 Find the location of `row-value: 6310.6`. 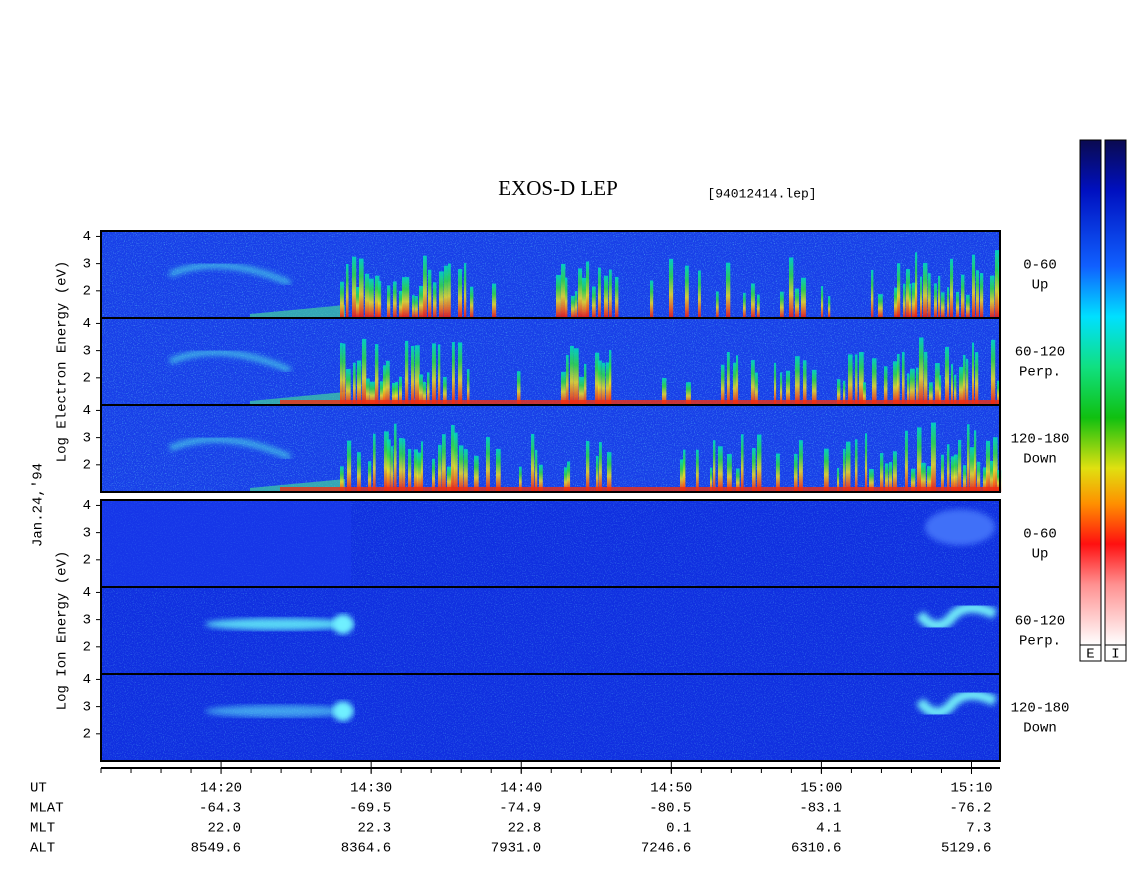

row-value: 6310.6 is located at coordinates (816, 849).